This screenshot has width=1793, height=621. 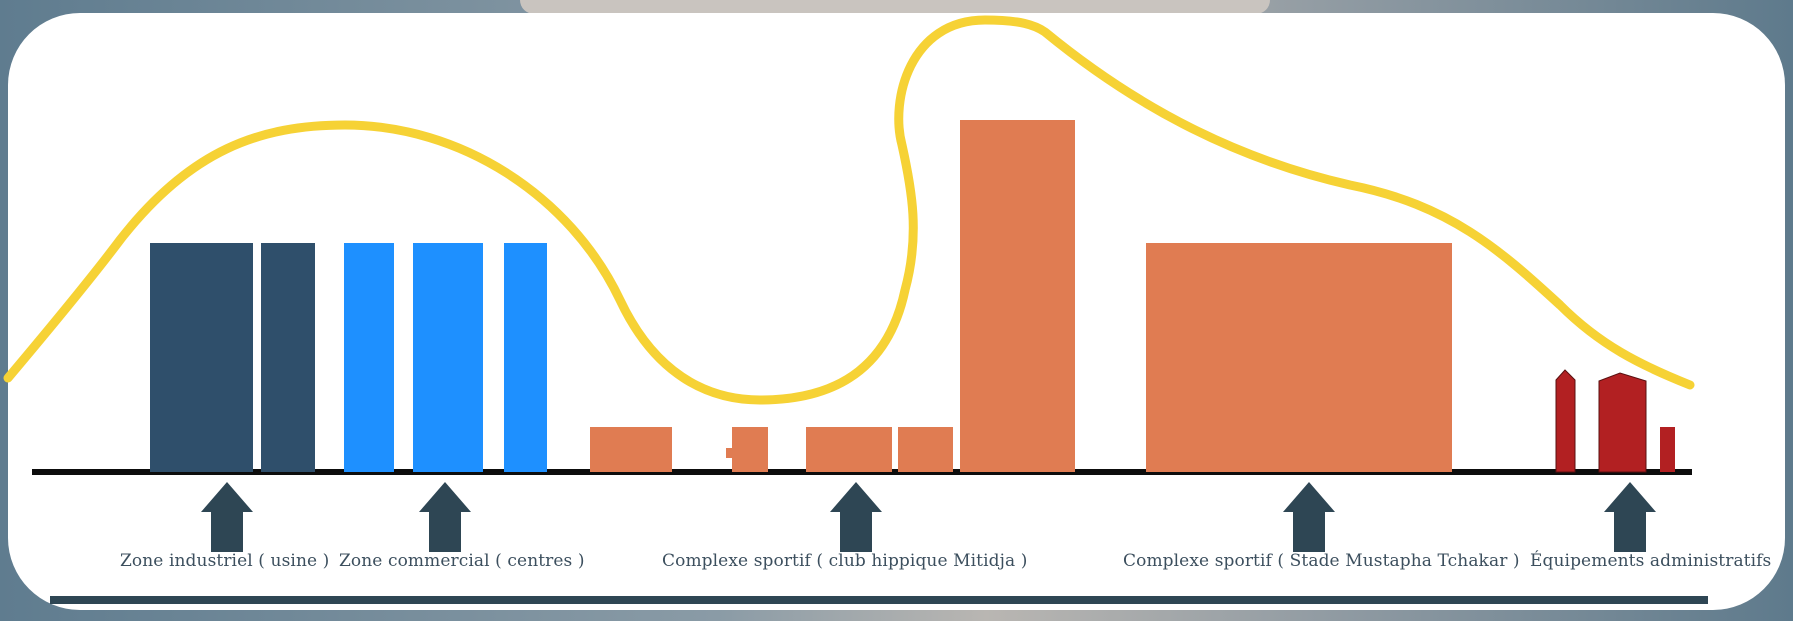 I want to click on sport-tower, so click(x=1017, y=296).